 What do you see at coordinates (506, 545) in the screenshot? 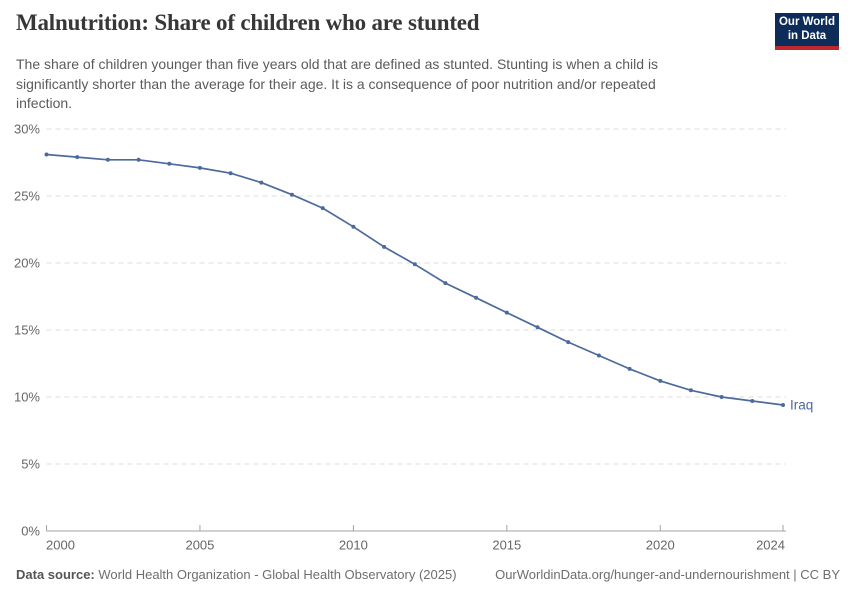
I see `x-tick-label: 2015` at bounding box center [506, 545].